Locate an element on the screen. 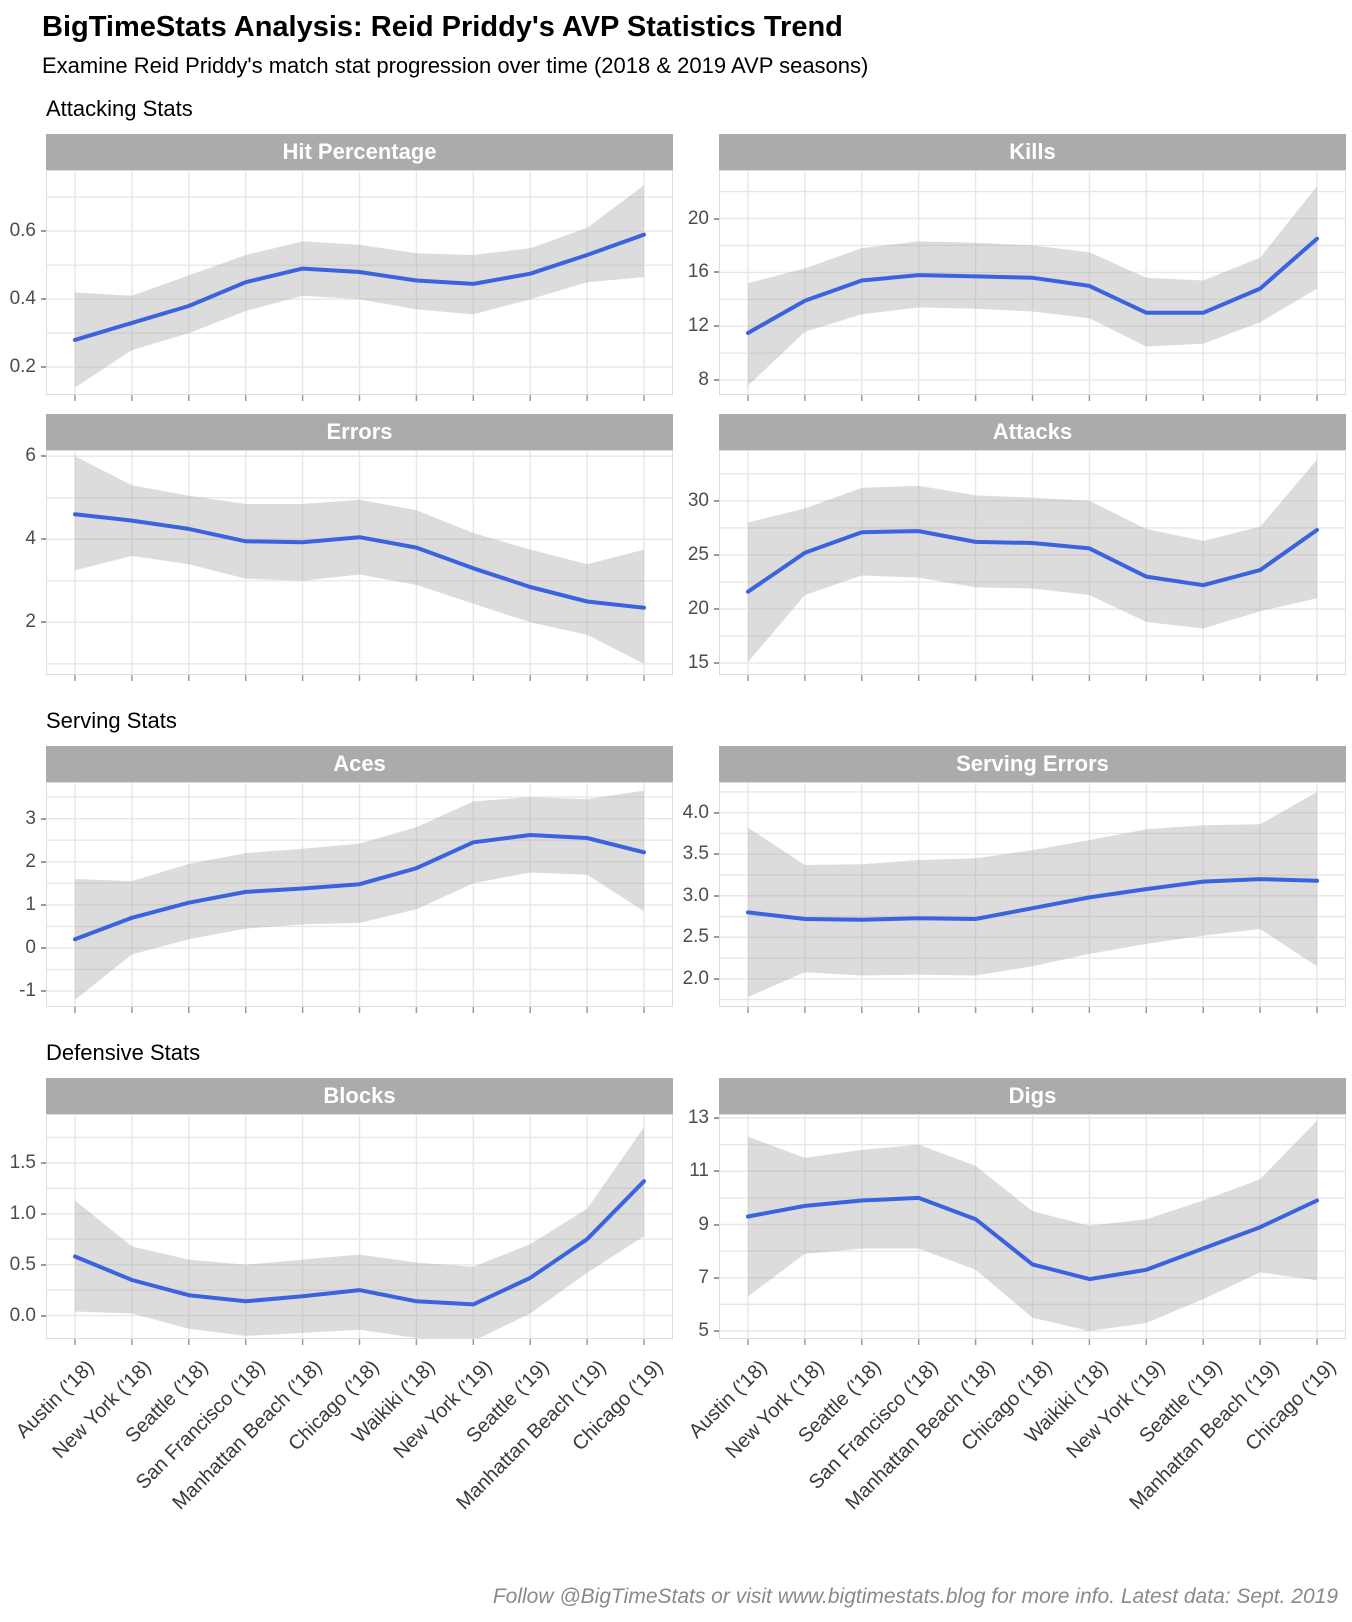 This screenshot has height=1622, width=1352. y-tick-label: 13 is located at coordinates (698, 1117).